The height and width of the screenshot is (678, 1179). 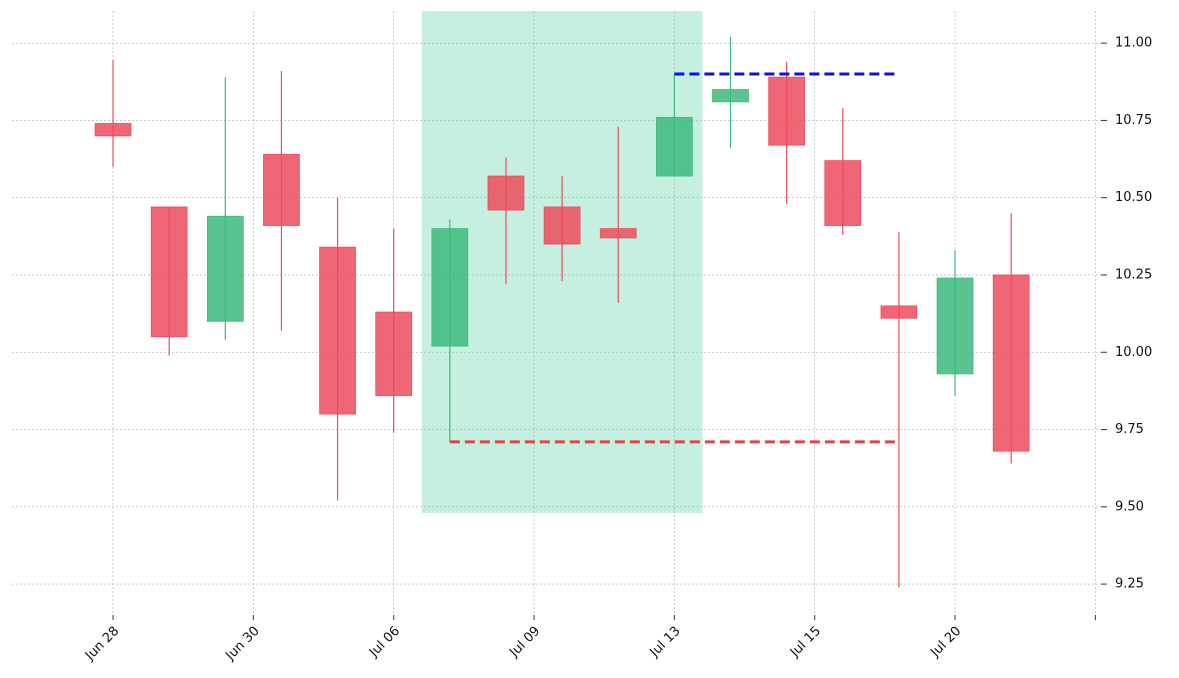 I want to click on x-tick-label: Jul 15, so click(x=805, y=642).